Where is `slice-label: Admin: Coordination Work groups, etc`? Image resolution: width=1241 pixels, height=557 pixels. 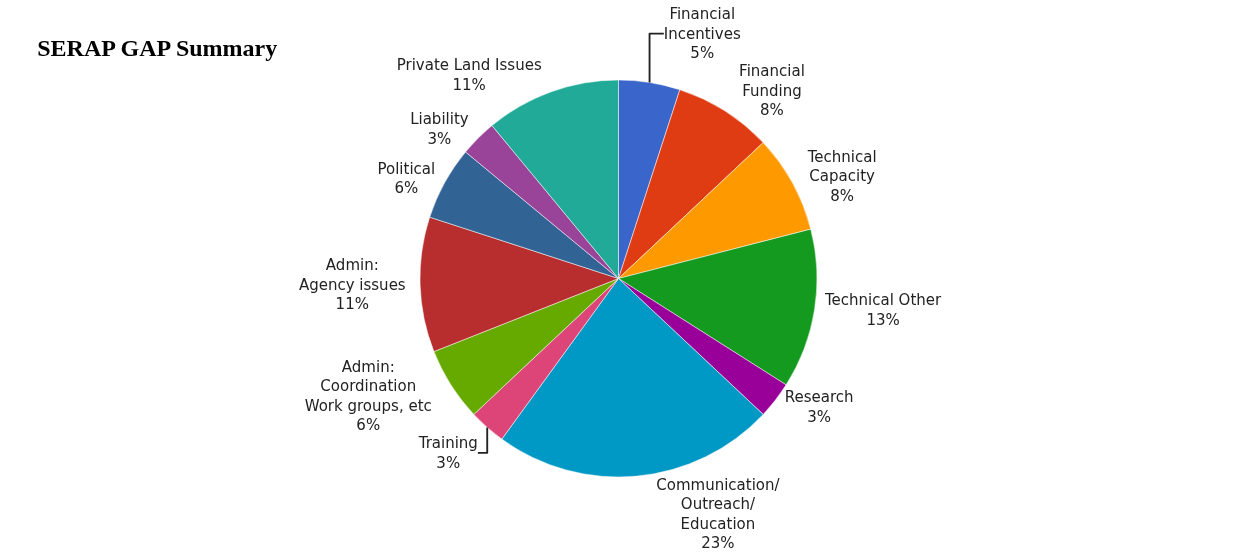
slice-label: Admin: Coordination Work groups, etc is located at coordinates (368, 386).